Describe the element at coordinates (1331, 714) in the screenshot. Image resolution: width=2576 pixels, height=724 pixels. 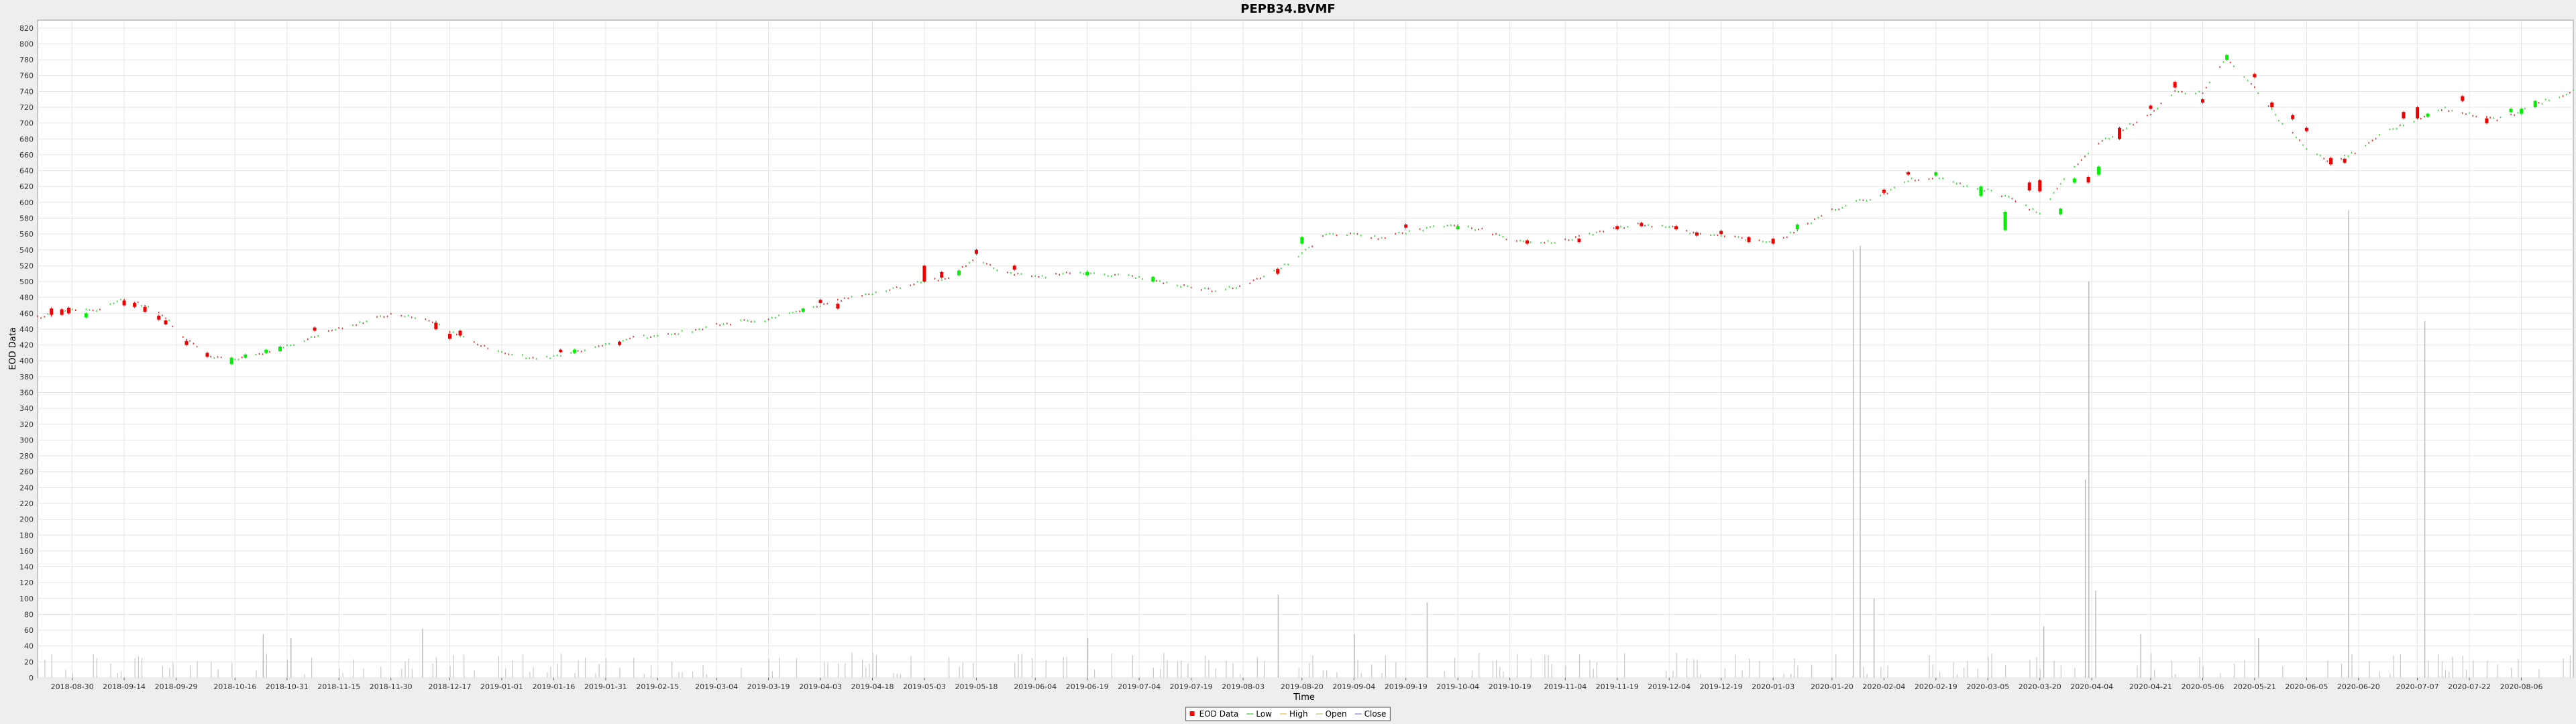
I see `legend-item: Open` at that location.